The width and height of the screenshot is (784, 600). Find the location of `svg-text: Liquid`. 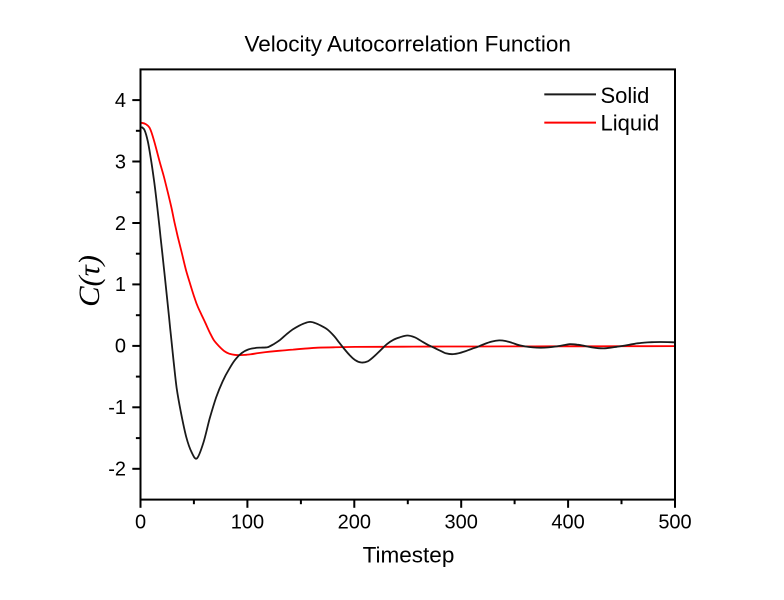

svg-text: Liquid is located at coordinates (630, 123).